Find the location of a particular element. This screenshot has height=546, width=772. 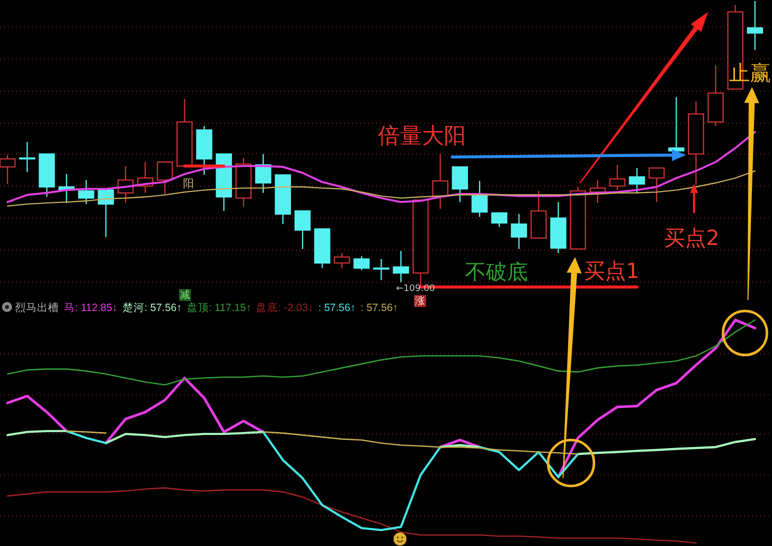

annotation: ←109.00 is located at coordinates (416, 289).